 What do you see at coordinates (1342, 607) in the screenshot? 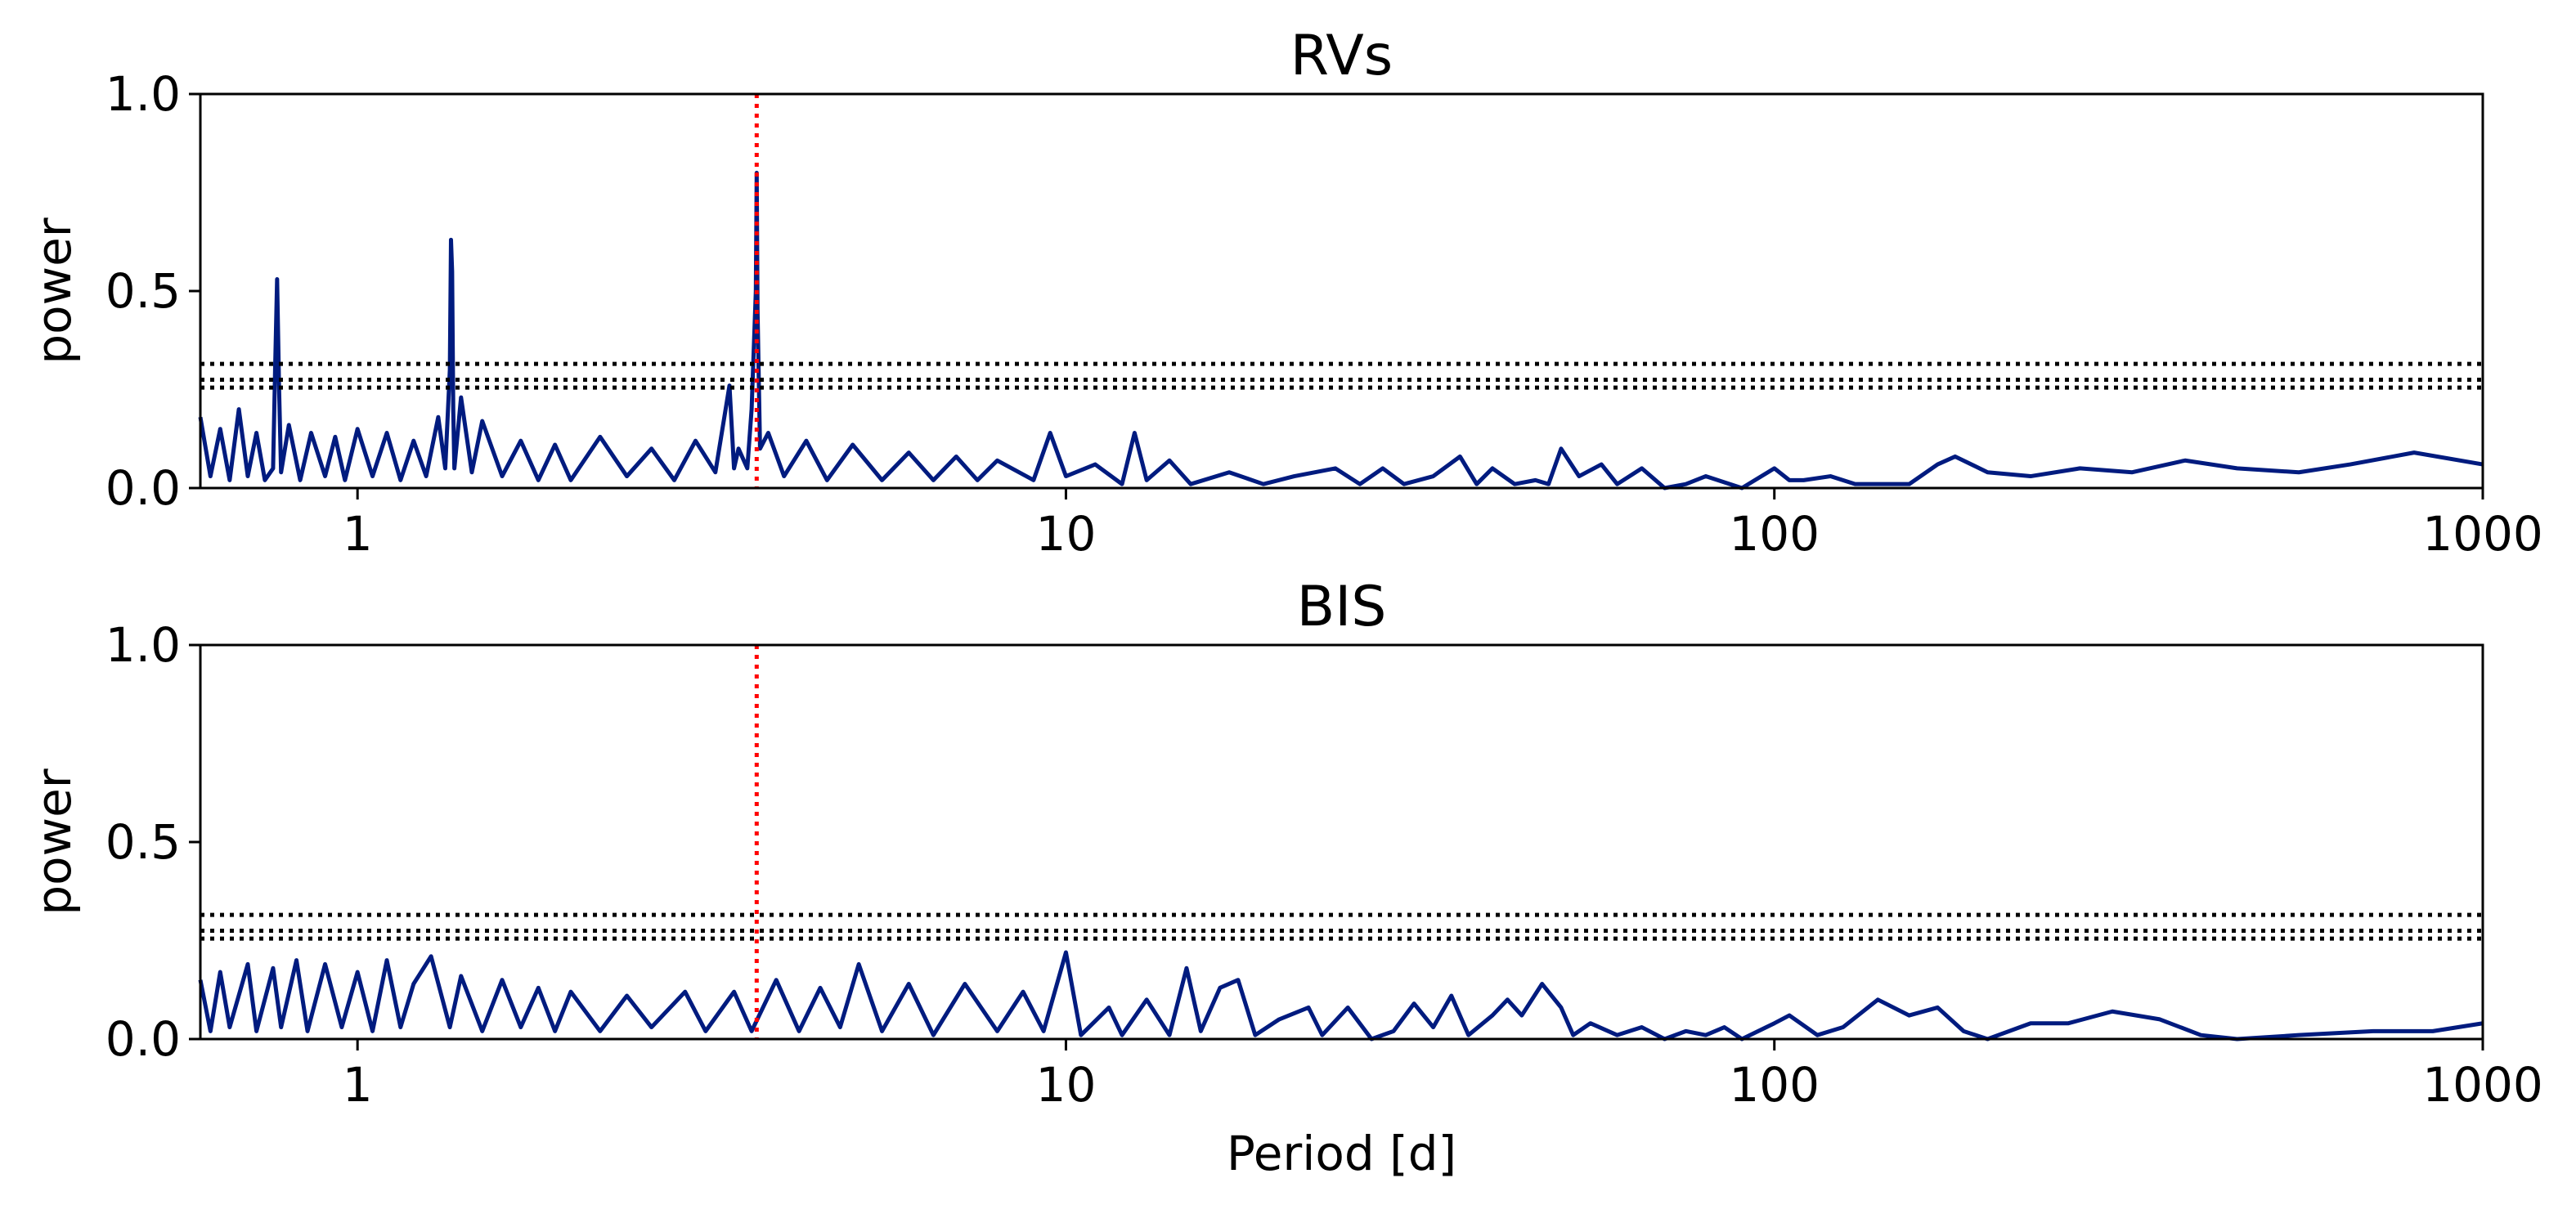
I see `chart-title: BIS` at bounding box center [1342, 607].